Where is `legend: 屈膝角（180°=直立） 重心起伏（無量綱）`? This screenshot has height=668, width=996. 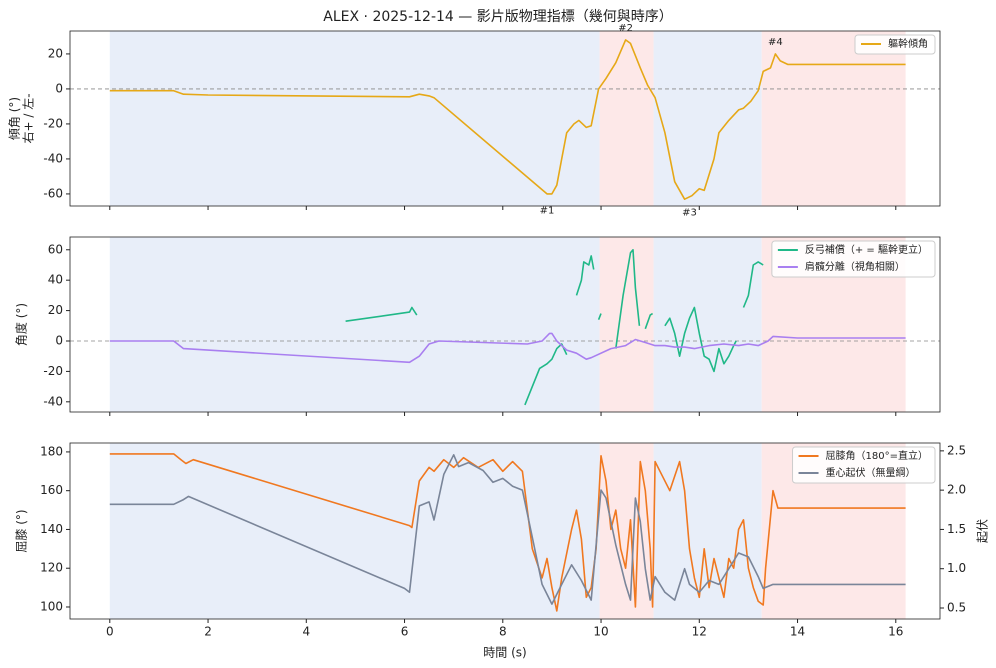
legend: 屈膝角（180°=直立） 重心起伏（無量綱） is located at coordinates (864, 465).